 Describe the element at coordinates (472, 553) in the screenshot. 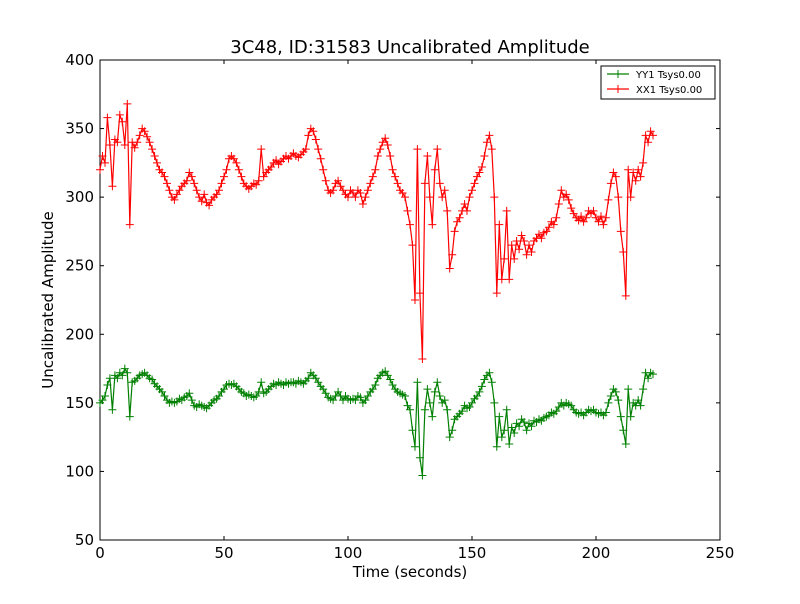

I see `x-tick-label: 150` at that location.